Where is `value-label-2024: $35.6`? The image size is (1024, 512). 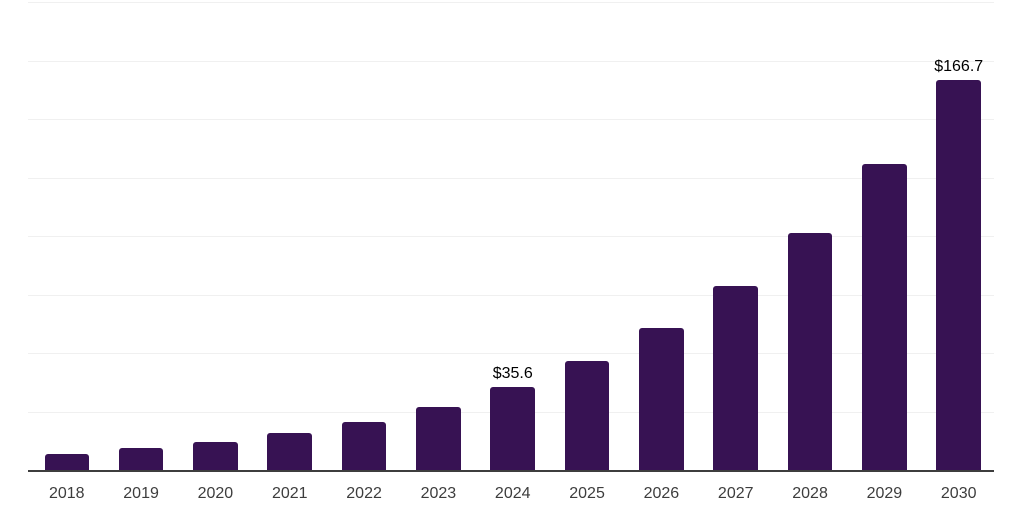
value-label-2024: $35.6 is located at coordinates (512, 373).